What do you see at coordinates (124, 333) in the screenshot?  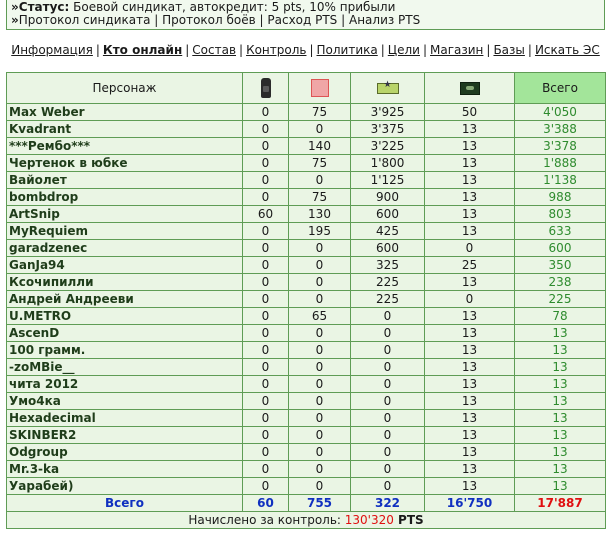 I see `character-name: AscenD` at bounding box center [124, 333].